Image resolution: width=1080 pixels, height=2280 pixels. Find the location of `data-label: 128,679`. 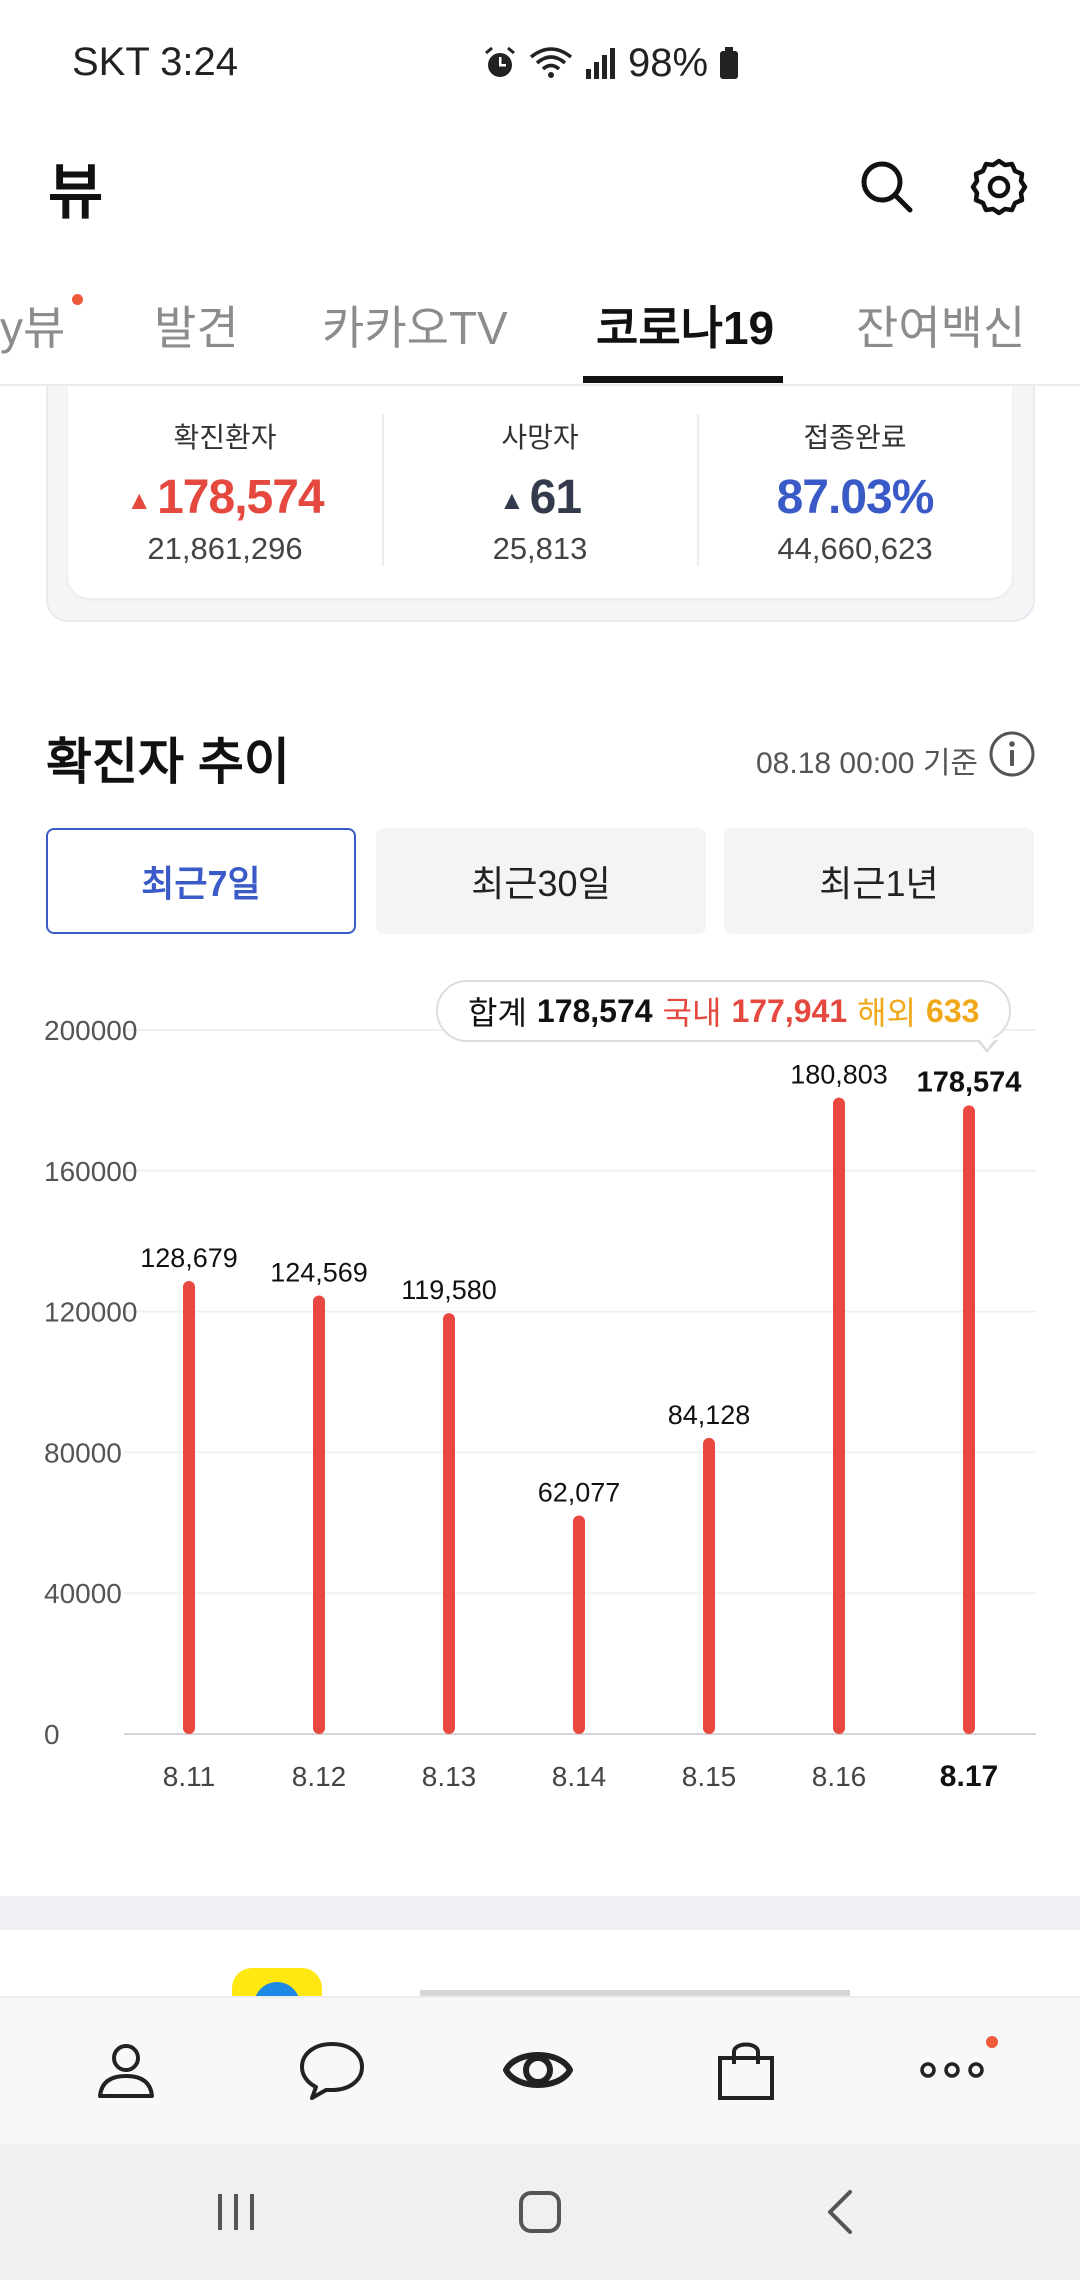

data-label: 128,679 is located at coordinates (189, 1258).